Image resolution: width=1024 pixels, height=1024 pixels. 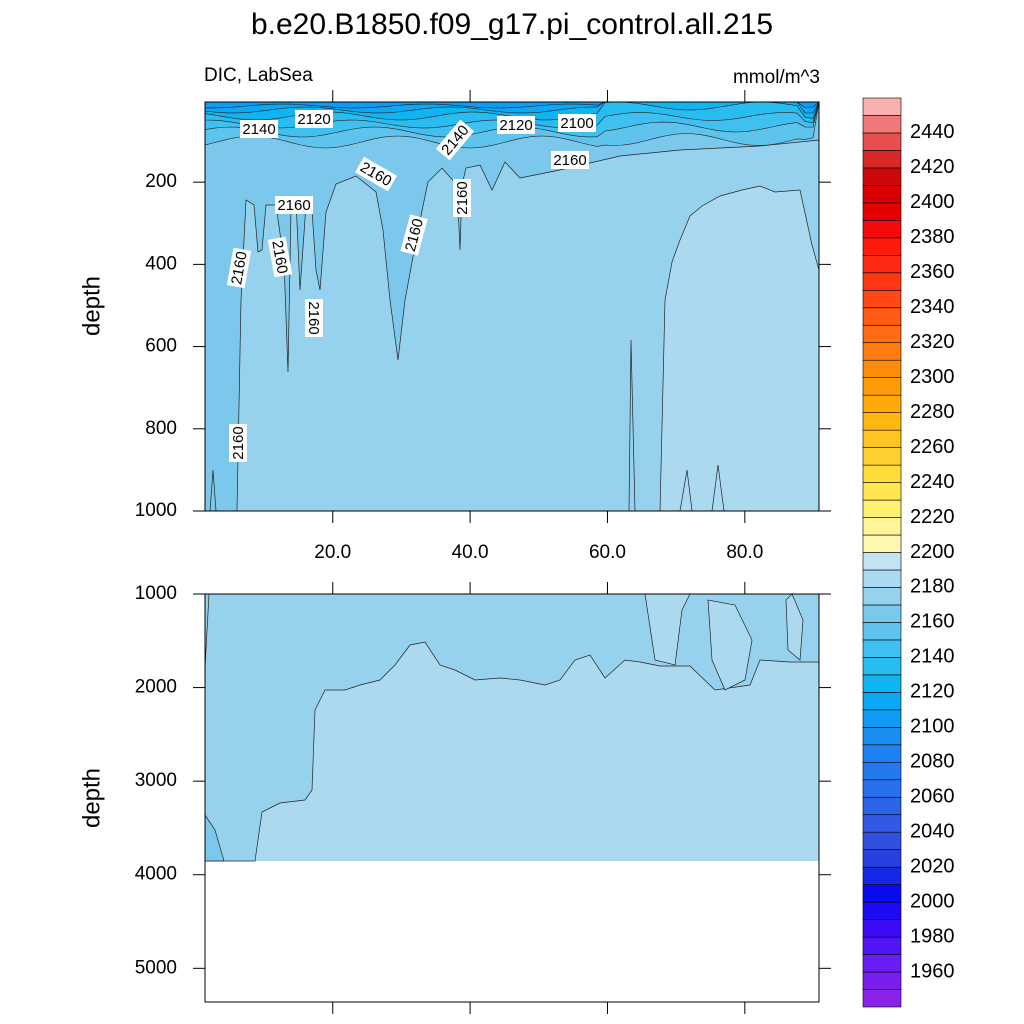 What do you see at coordinates (161, 428) in the screenshot?
I see `y-tick-label: 800` at bounding box center [161, 428].